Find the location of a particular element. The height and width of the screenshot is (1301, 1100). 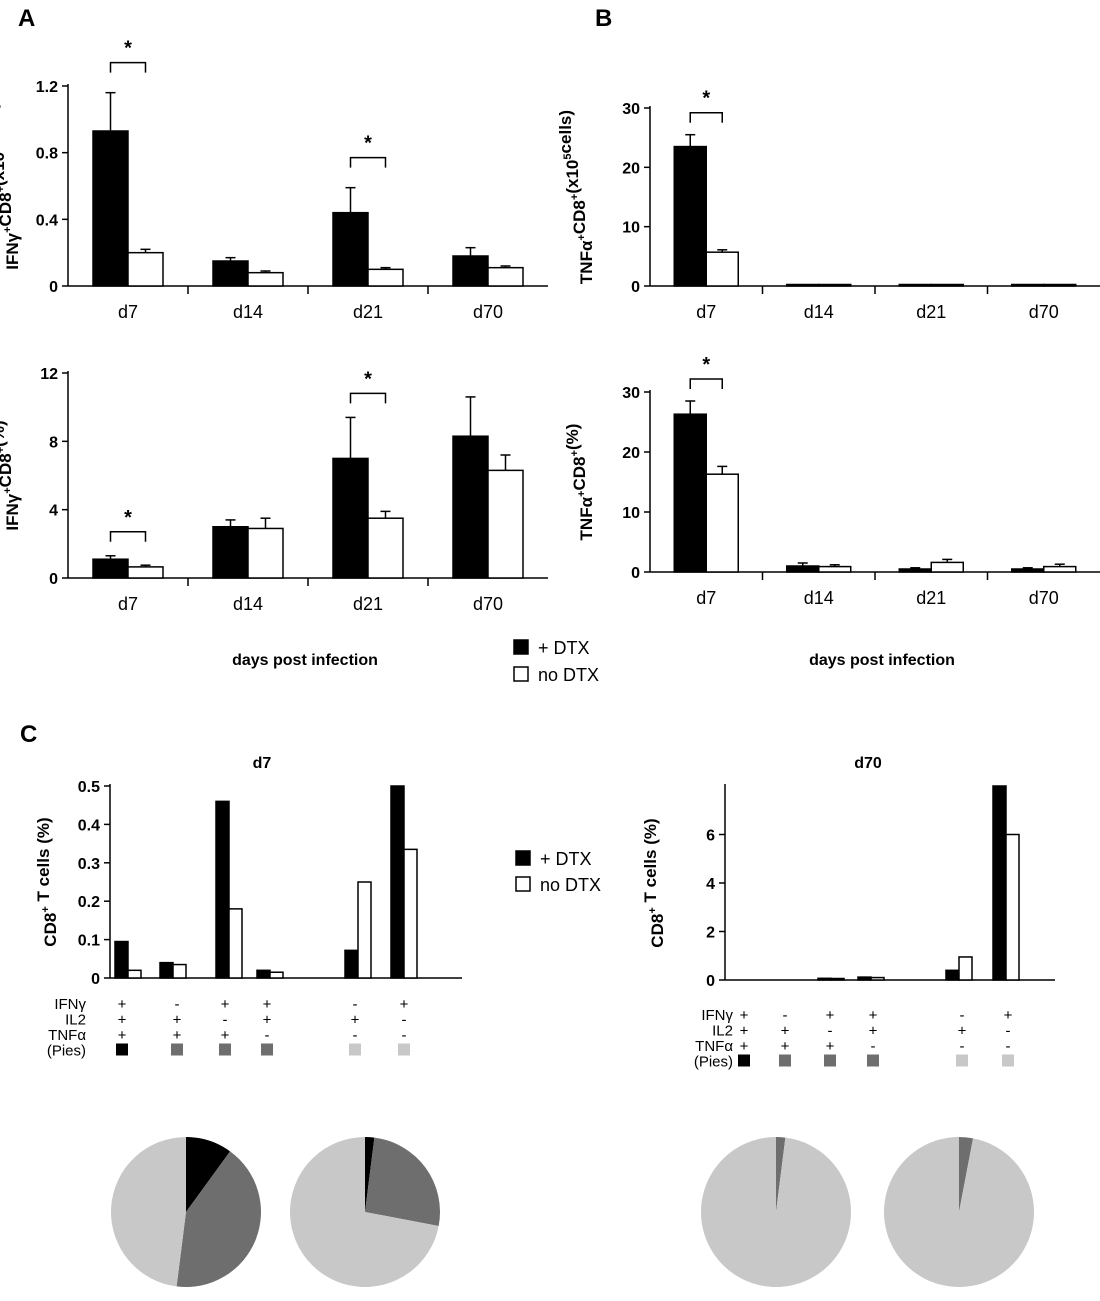

y-tick-label: 2 is located at coordinates (710, 933).